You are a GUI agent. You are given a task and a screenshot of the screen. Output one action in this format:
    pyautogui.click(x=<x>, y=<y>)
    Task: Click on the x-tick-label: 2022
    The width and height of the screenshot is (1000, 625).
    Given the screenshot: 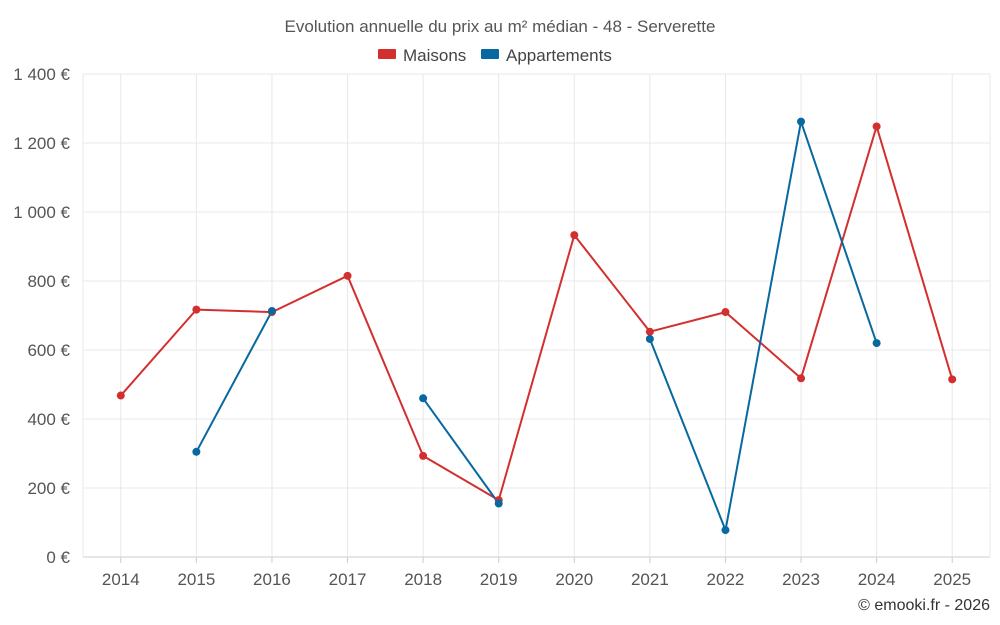 What is the action you would take?
    pyautogui.click(x=726, y=579)
    